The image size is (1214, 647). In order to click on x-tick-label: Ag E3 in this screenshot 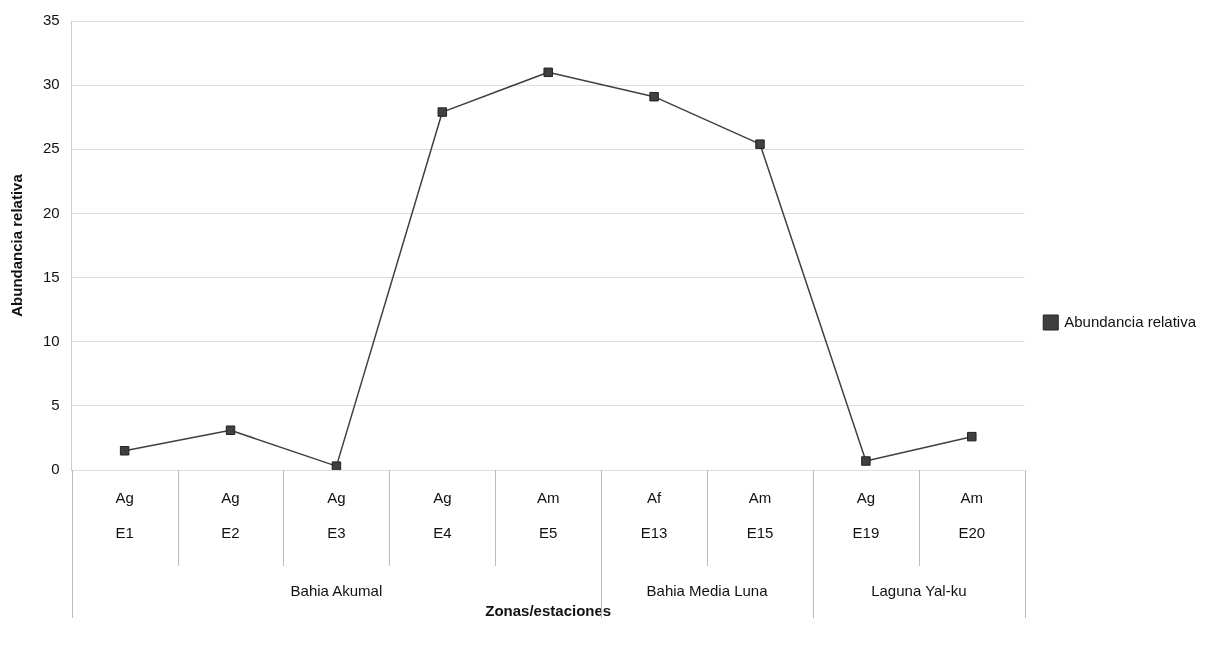, I will do `click(336, 515)`.